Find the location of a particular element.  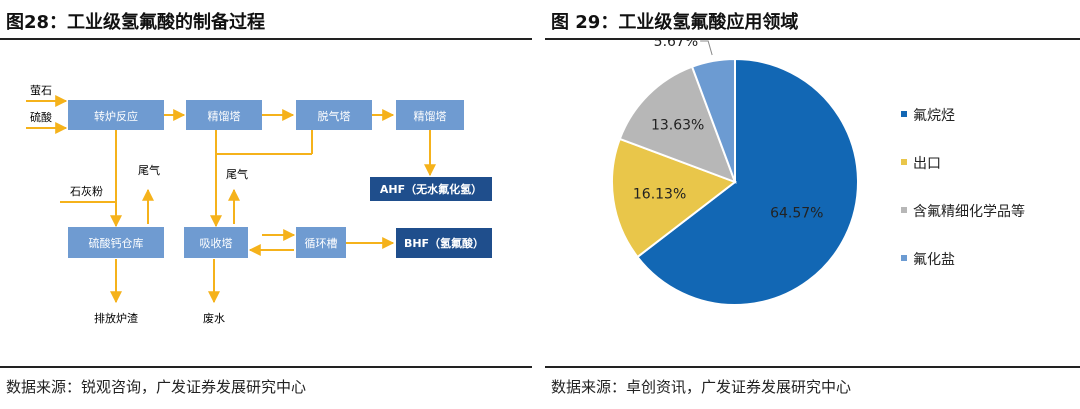

pie-labels: 64.57% 16.13% 13.63% 5.67% is located at coordinates (728, 130).